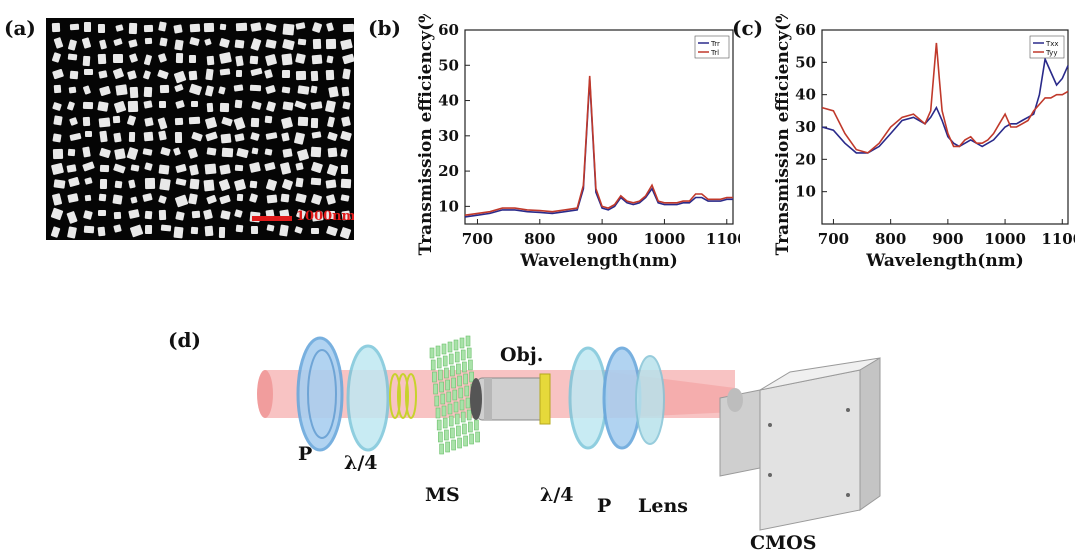 This screenshot has width=1080, height=554. Describe the element at coordinates (448, 136) in the screenshot. I see `y-tick-label: 30` at that location.